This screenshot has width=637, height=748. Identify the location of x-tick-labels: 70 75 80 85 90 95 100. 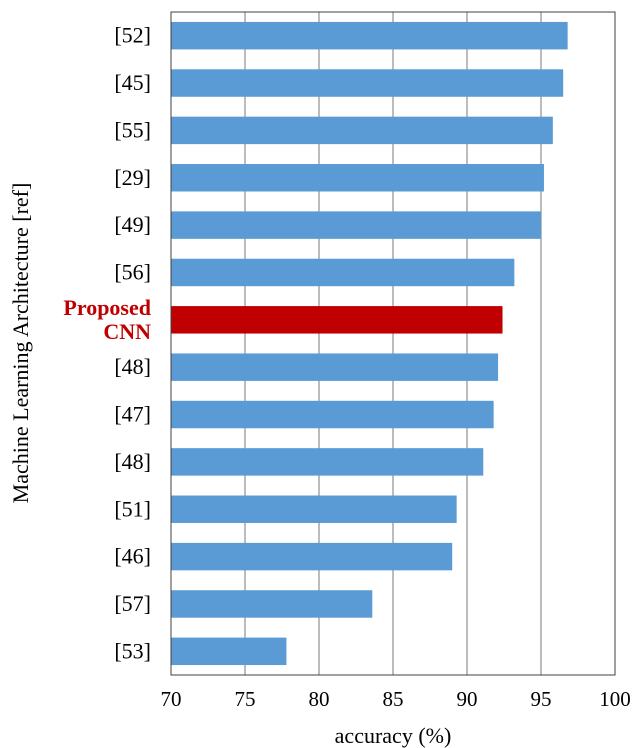
(396, 699).